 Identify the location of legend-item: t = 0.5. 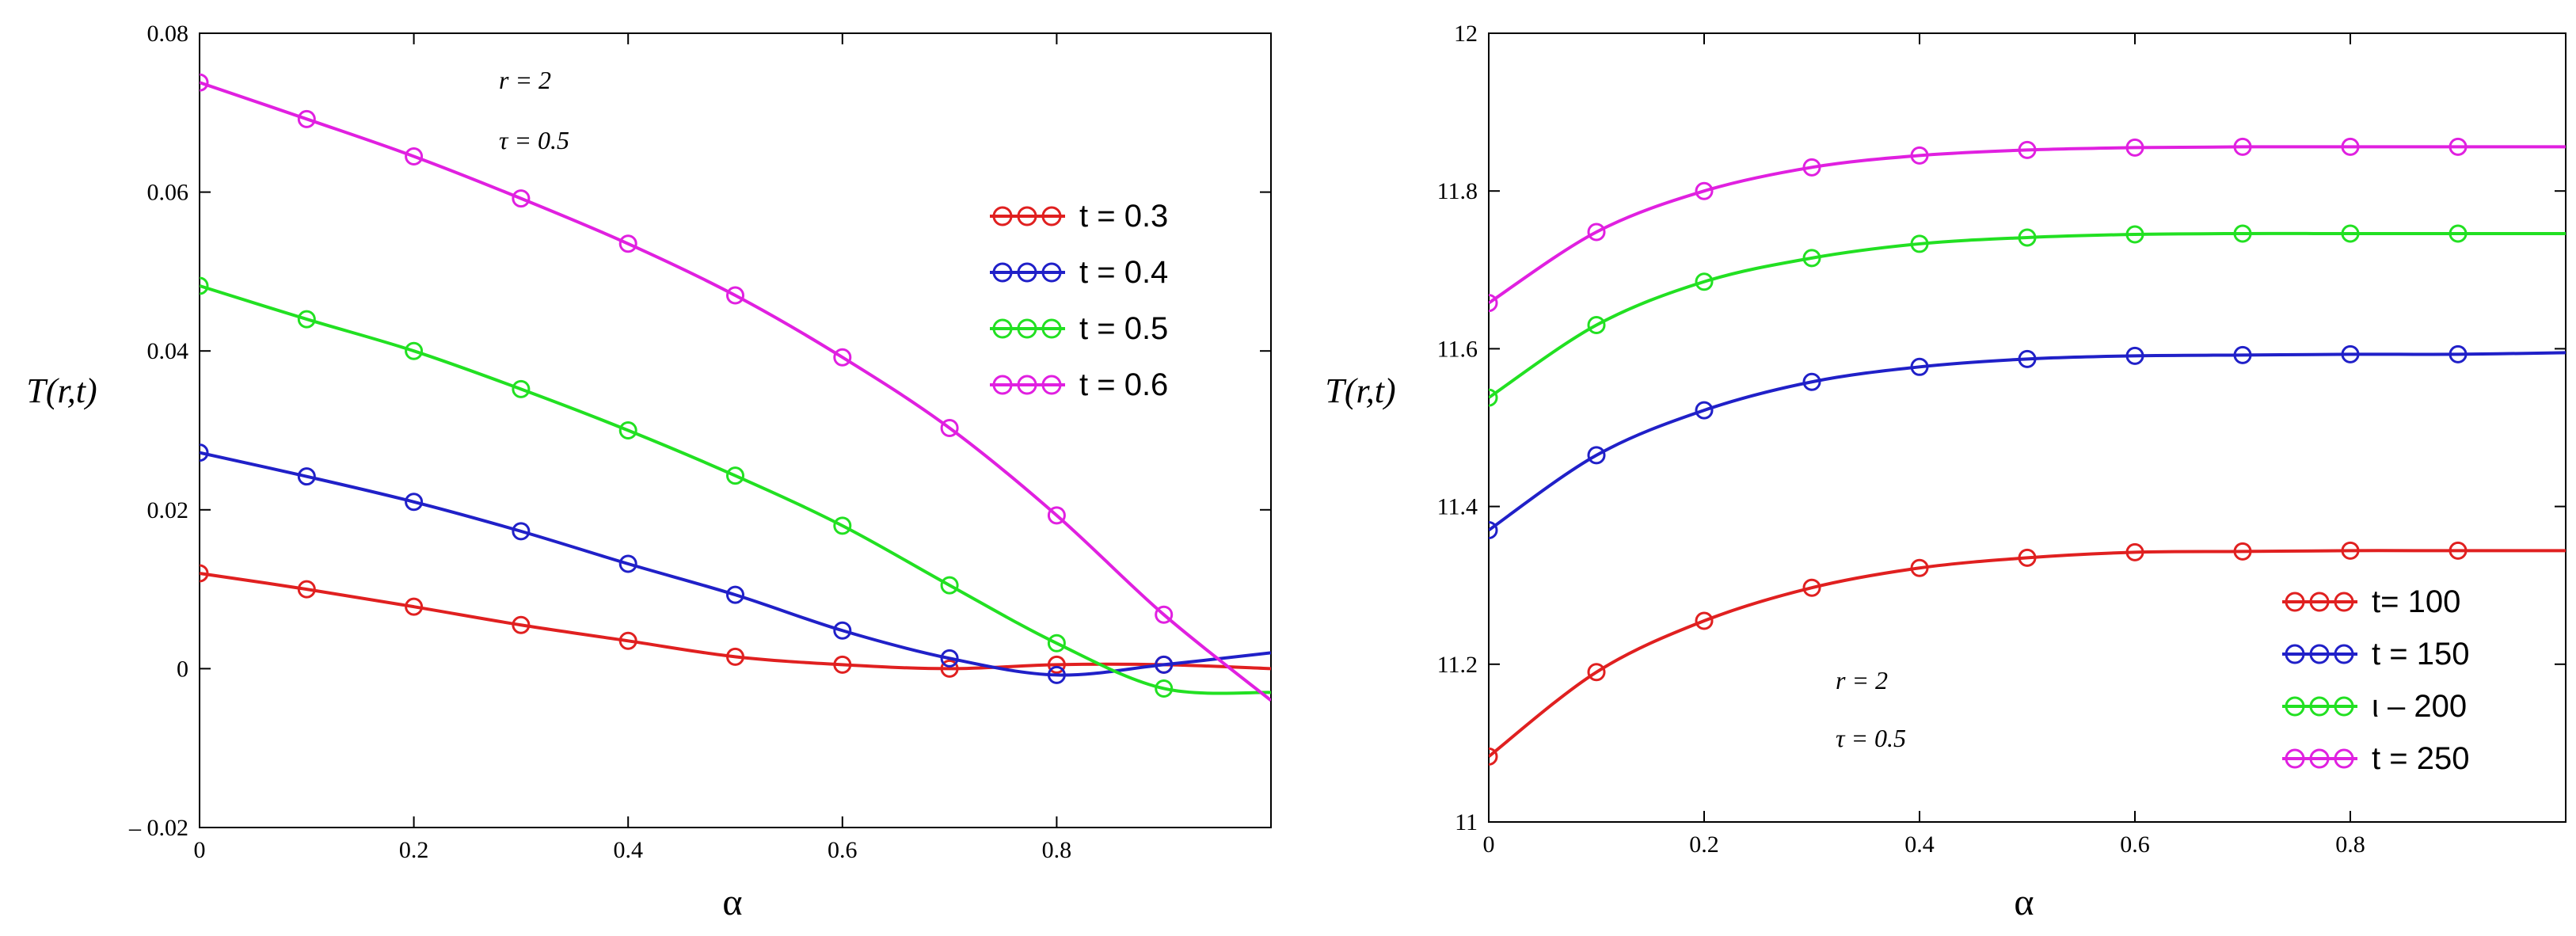
(1079, 328).